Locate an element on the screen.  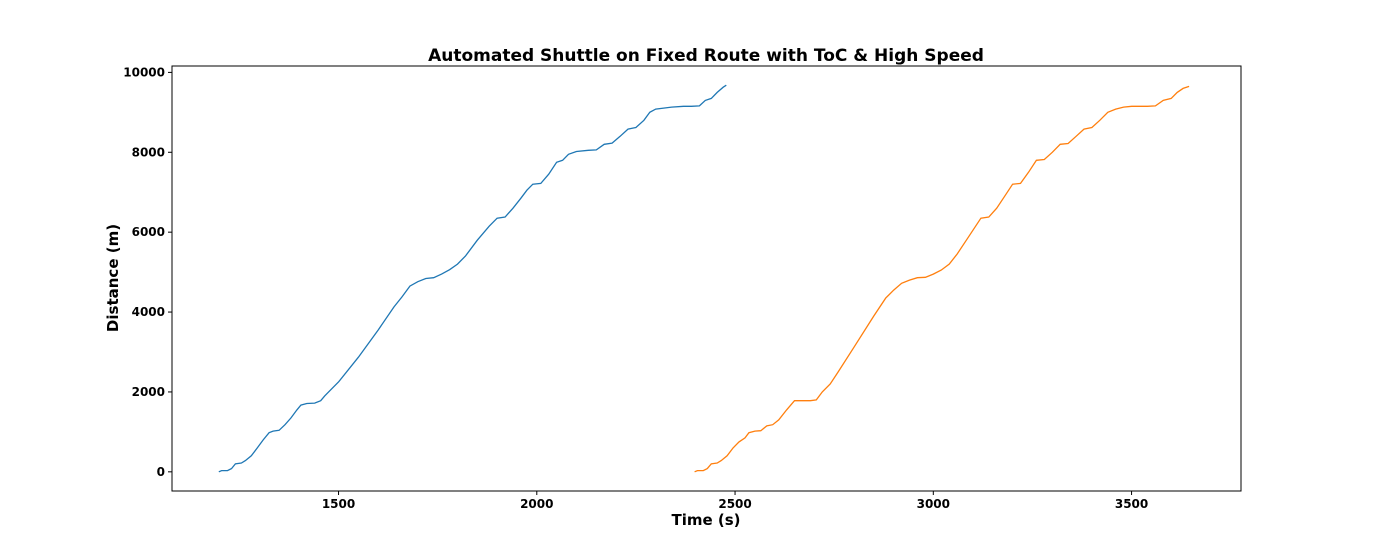
x-tick-label: 3500 is located at coordinates (1131, 504).